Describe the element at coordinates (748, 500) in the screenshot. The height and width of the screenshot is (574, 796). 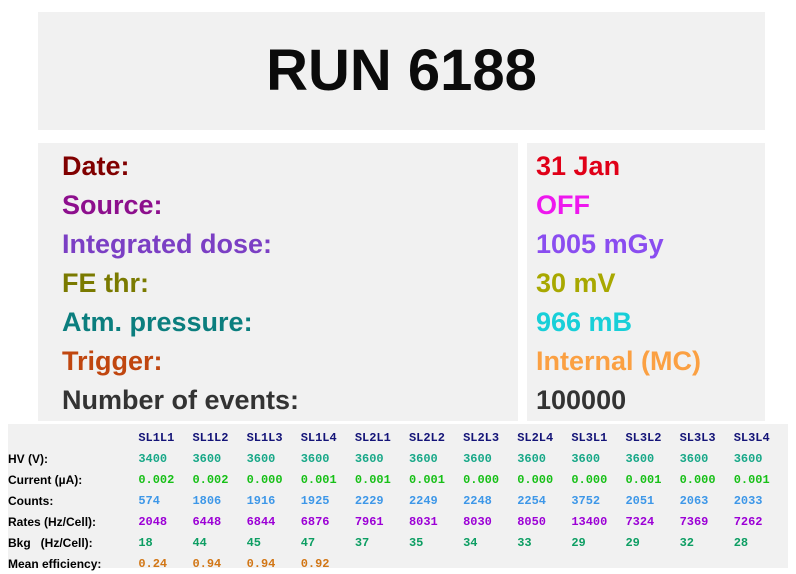
I see `table-cell: 2033` at that location.